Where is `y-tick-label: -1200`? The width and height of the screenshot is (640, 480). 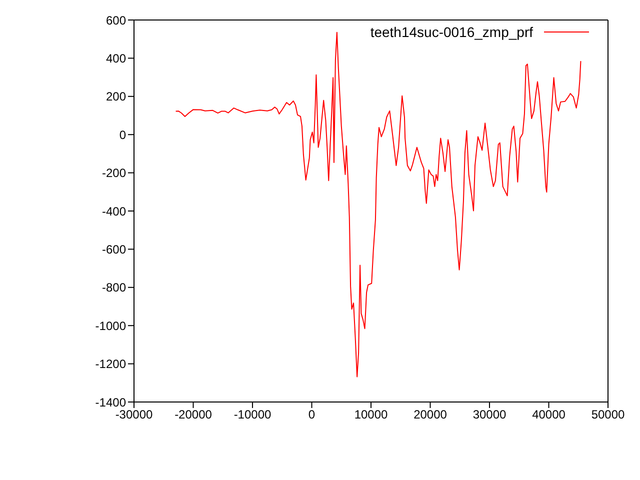
y-tick-label: -1200 is located at coordinates (110, 364).